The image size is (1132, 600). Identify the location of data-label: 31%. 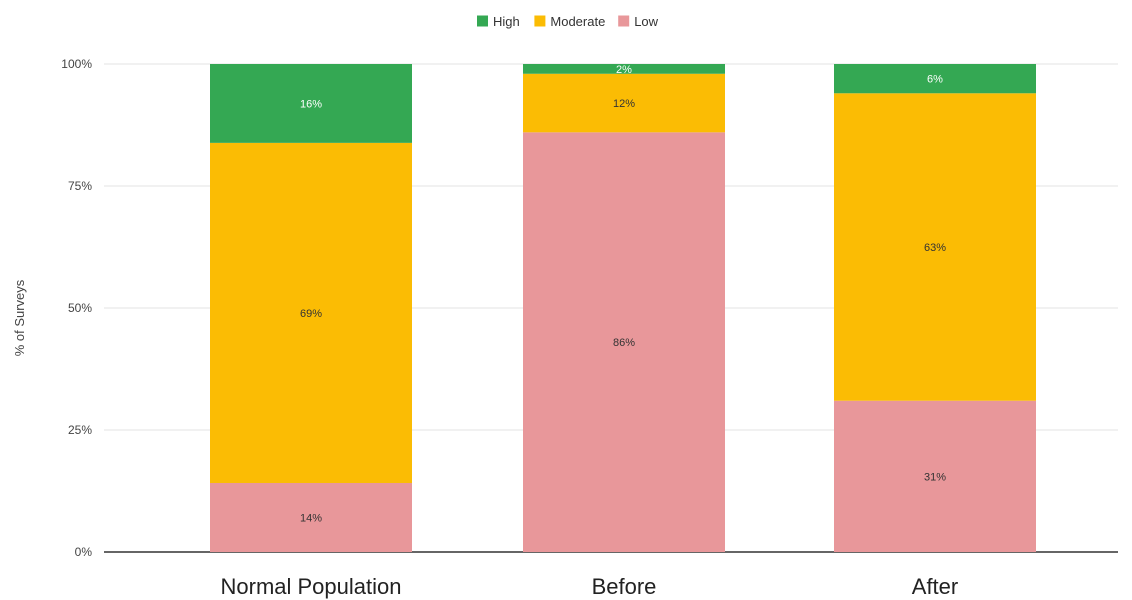
(935, 477).